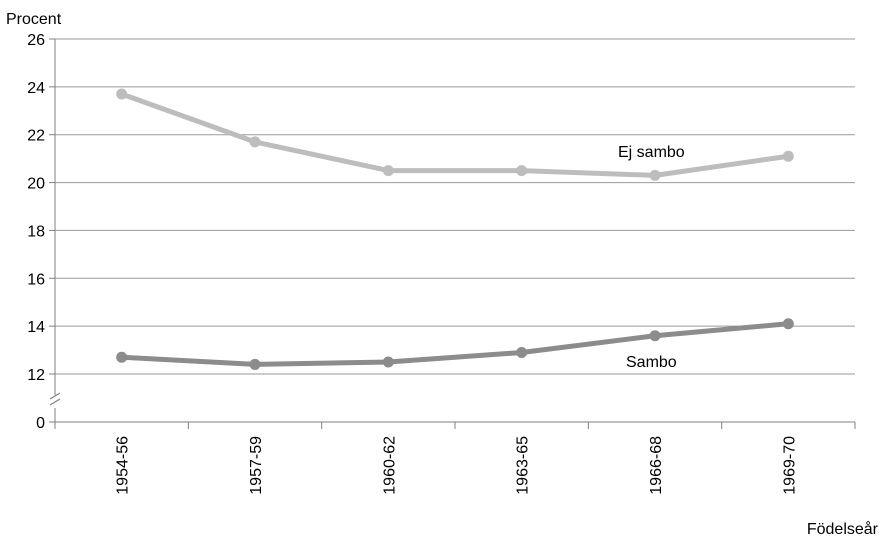 This screenshot has width=880, height=539. Describe the element at coordinates (40, 423) in the screenshot. I see `y-tick-label: 0` at that location.